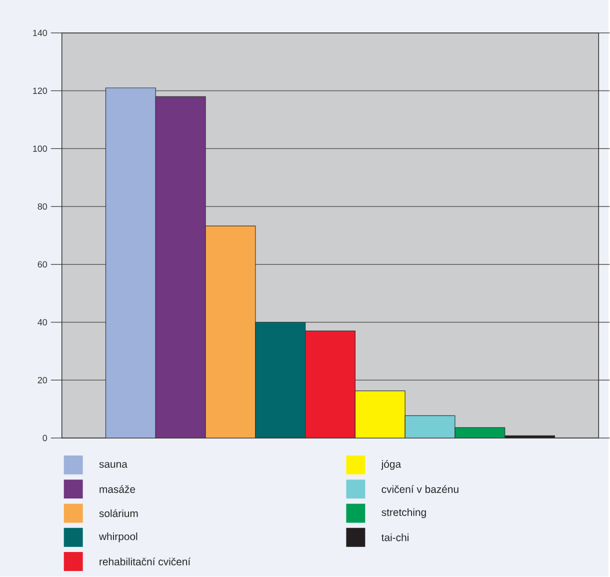 This screenshot has height=577, width=610. What do you see at coordinates (391, 465) in the screenshot?
I see `legend-label: jóga` at bounding box center [391, 465].